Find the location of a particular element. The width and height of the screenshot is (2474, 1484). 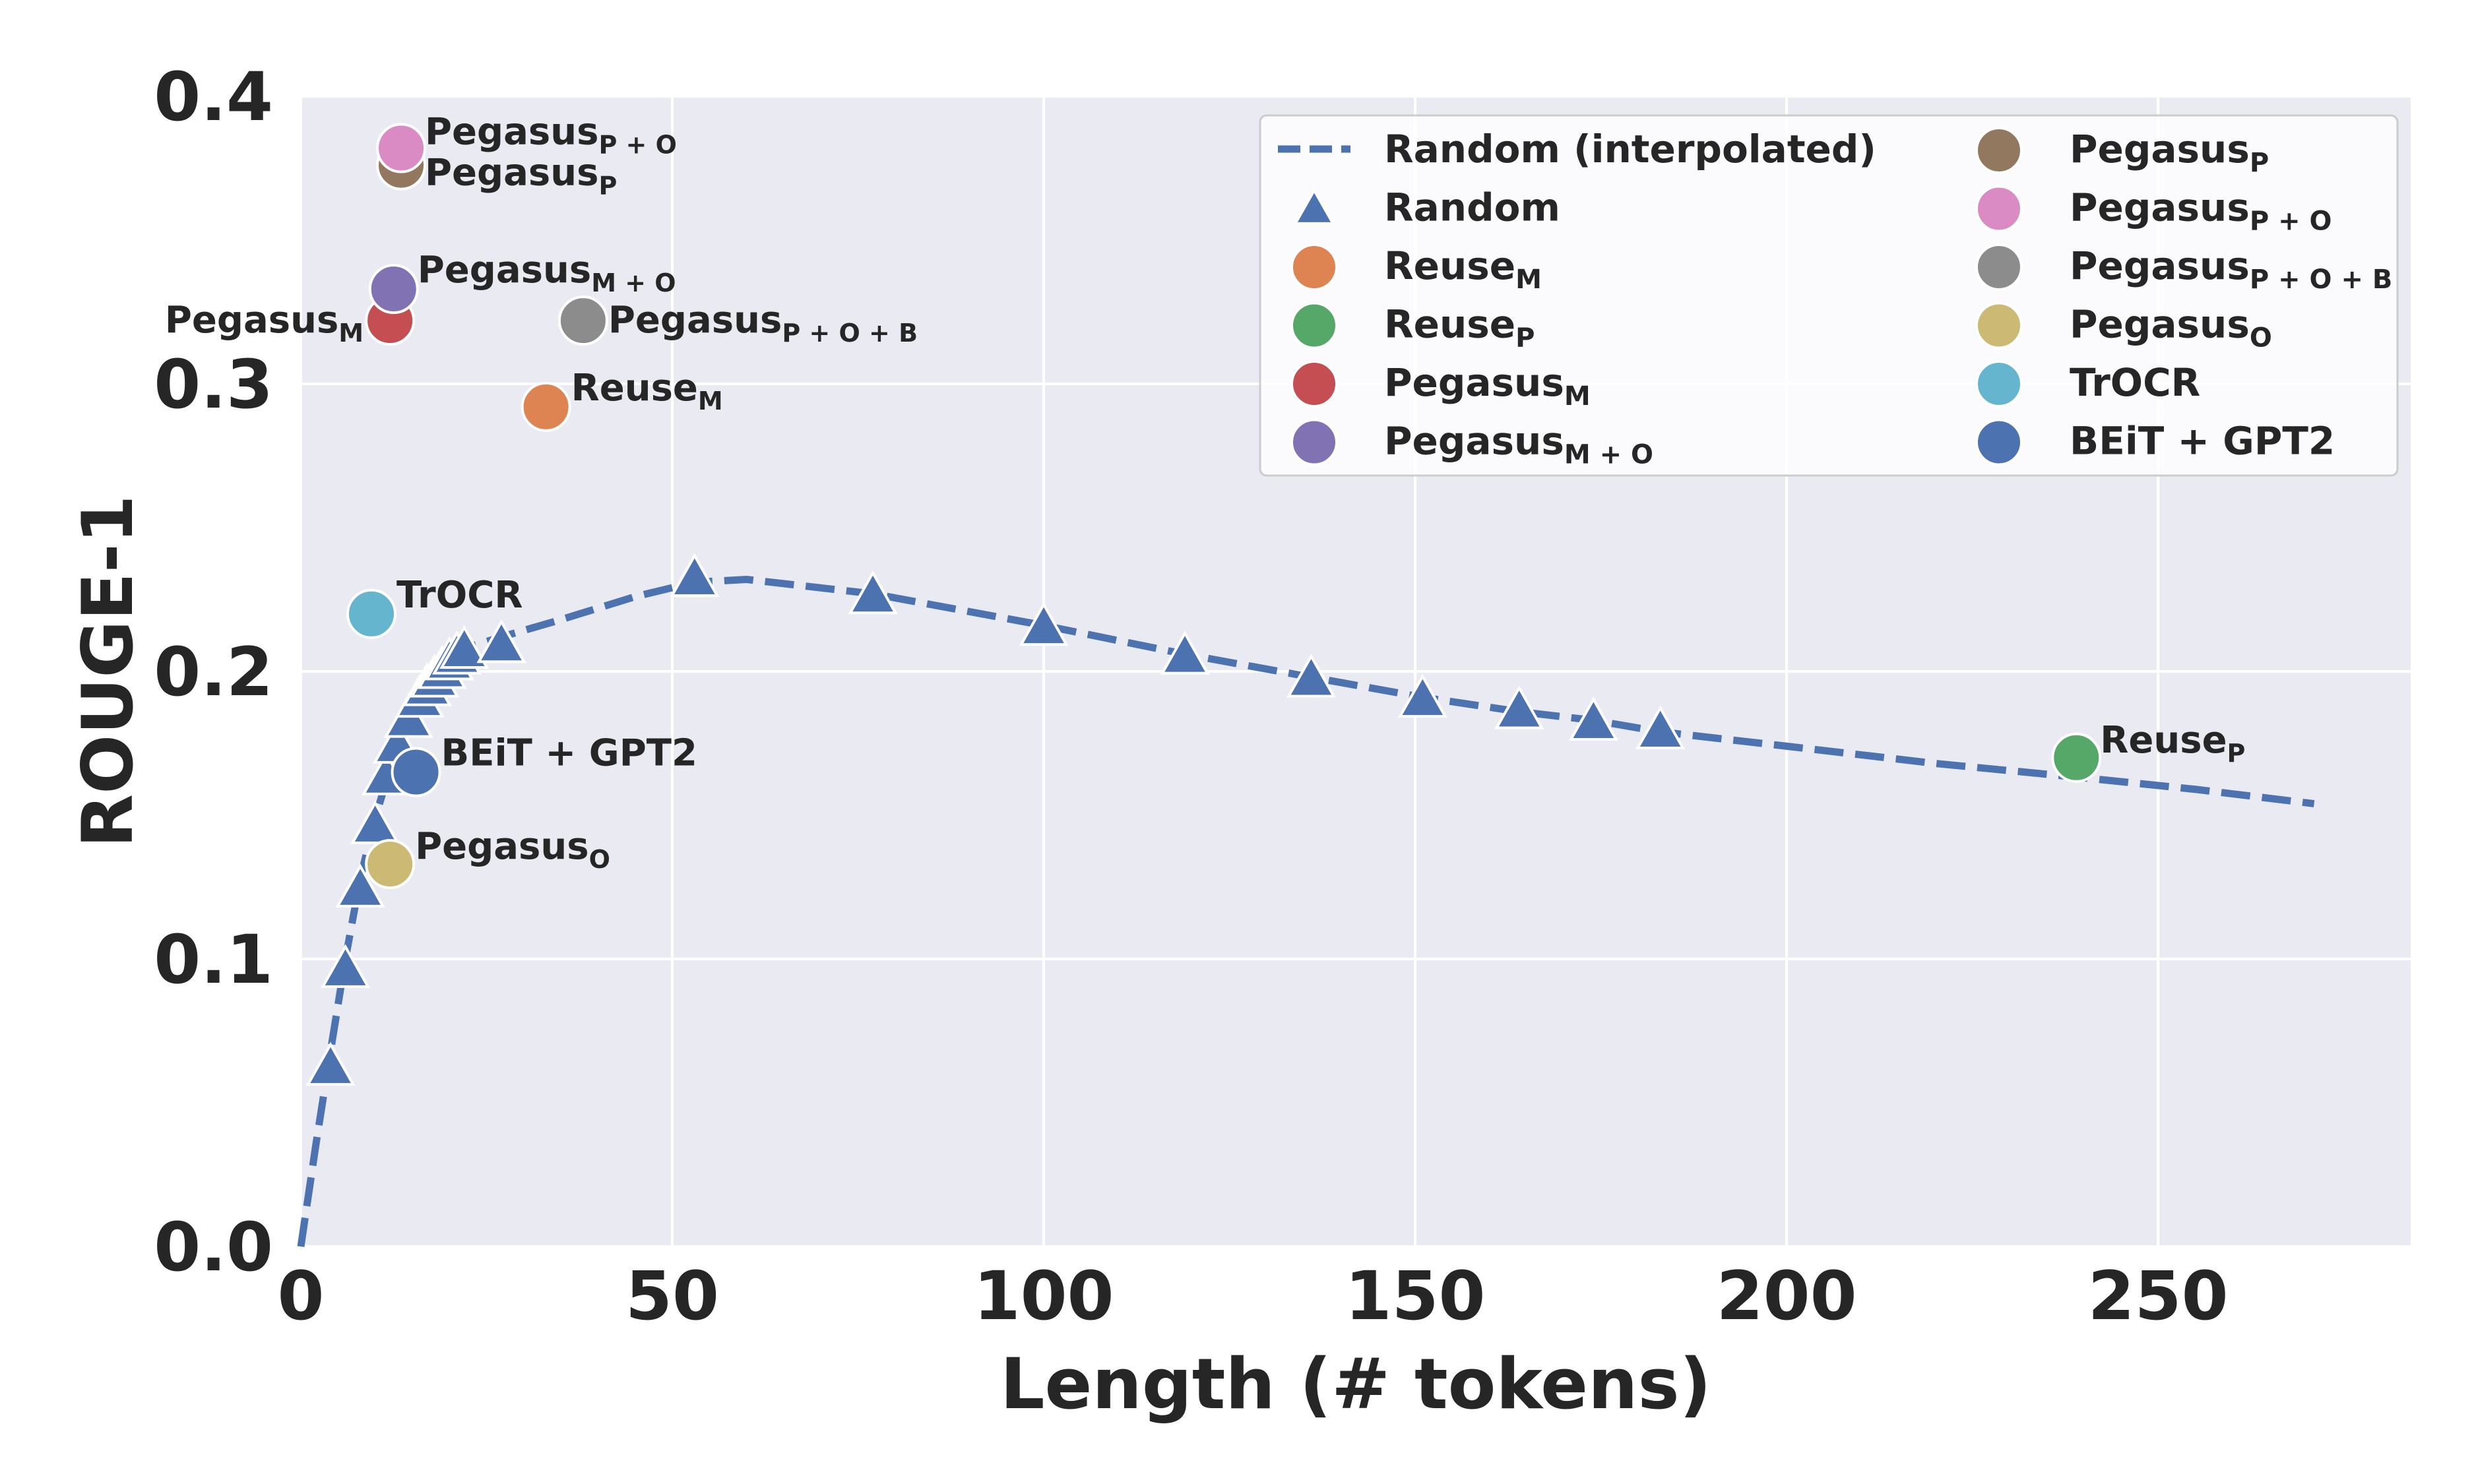

legend-label: ReuseM is located at coordinates (1463, 269).